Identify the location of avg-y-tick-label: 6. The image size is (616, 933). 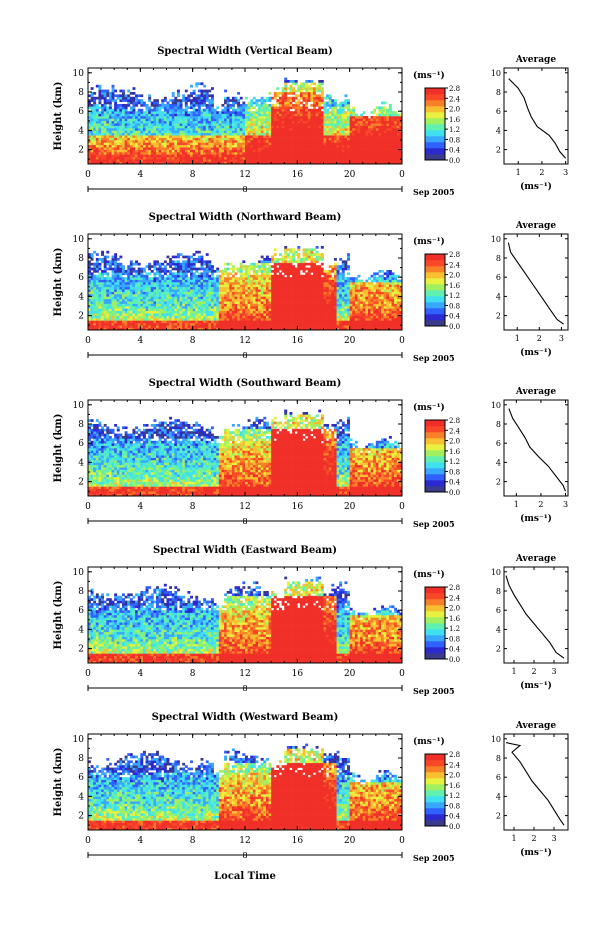
(498, 111).